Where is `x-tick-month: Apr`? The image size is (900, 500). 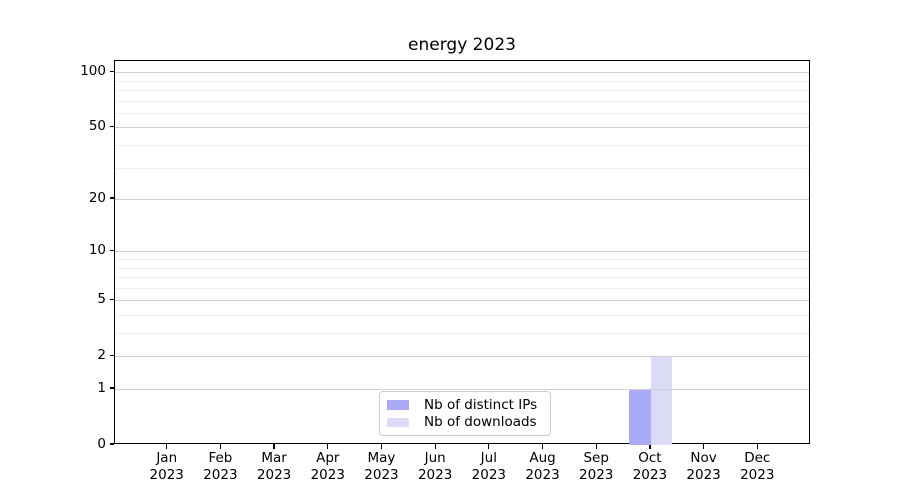
x-tick-month: Apr is located at coordinates (328, 458).